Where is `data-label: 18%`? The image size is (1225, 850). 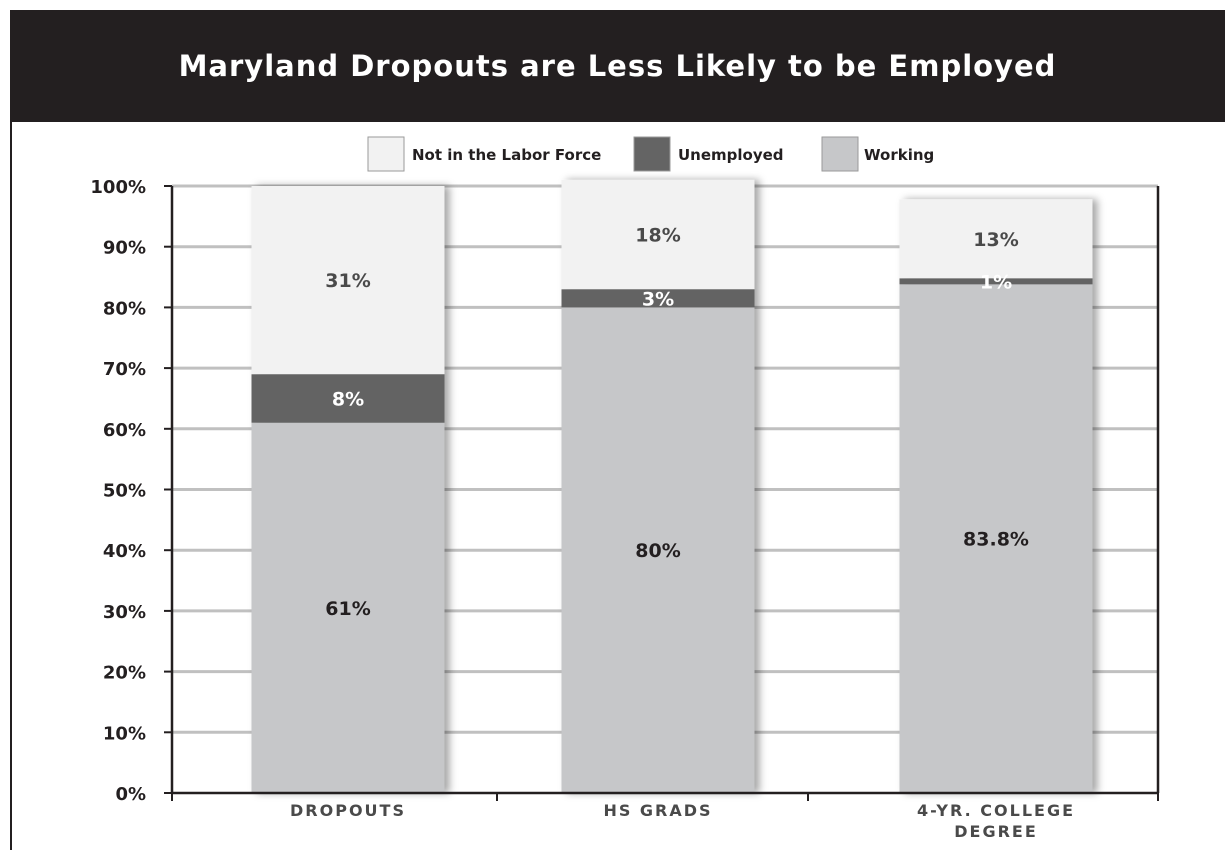 data-label: 18% is located at coordinates (657, 236).